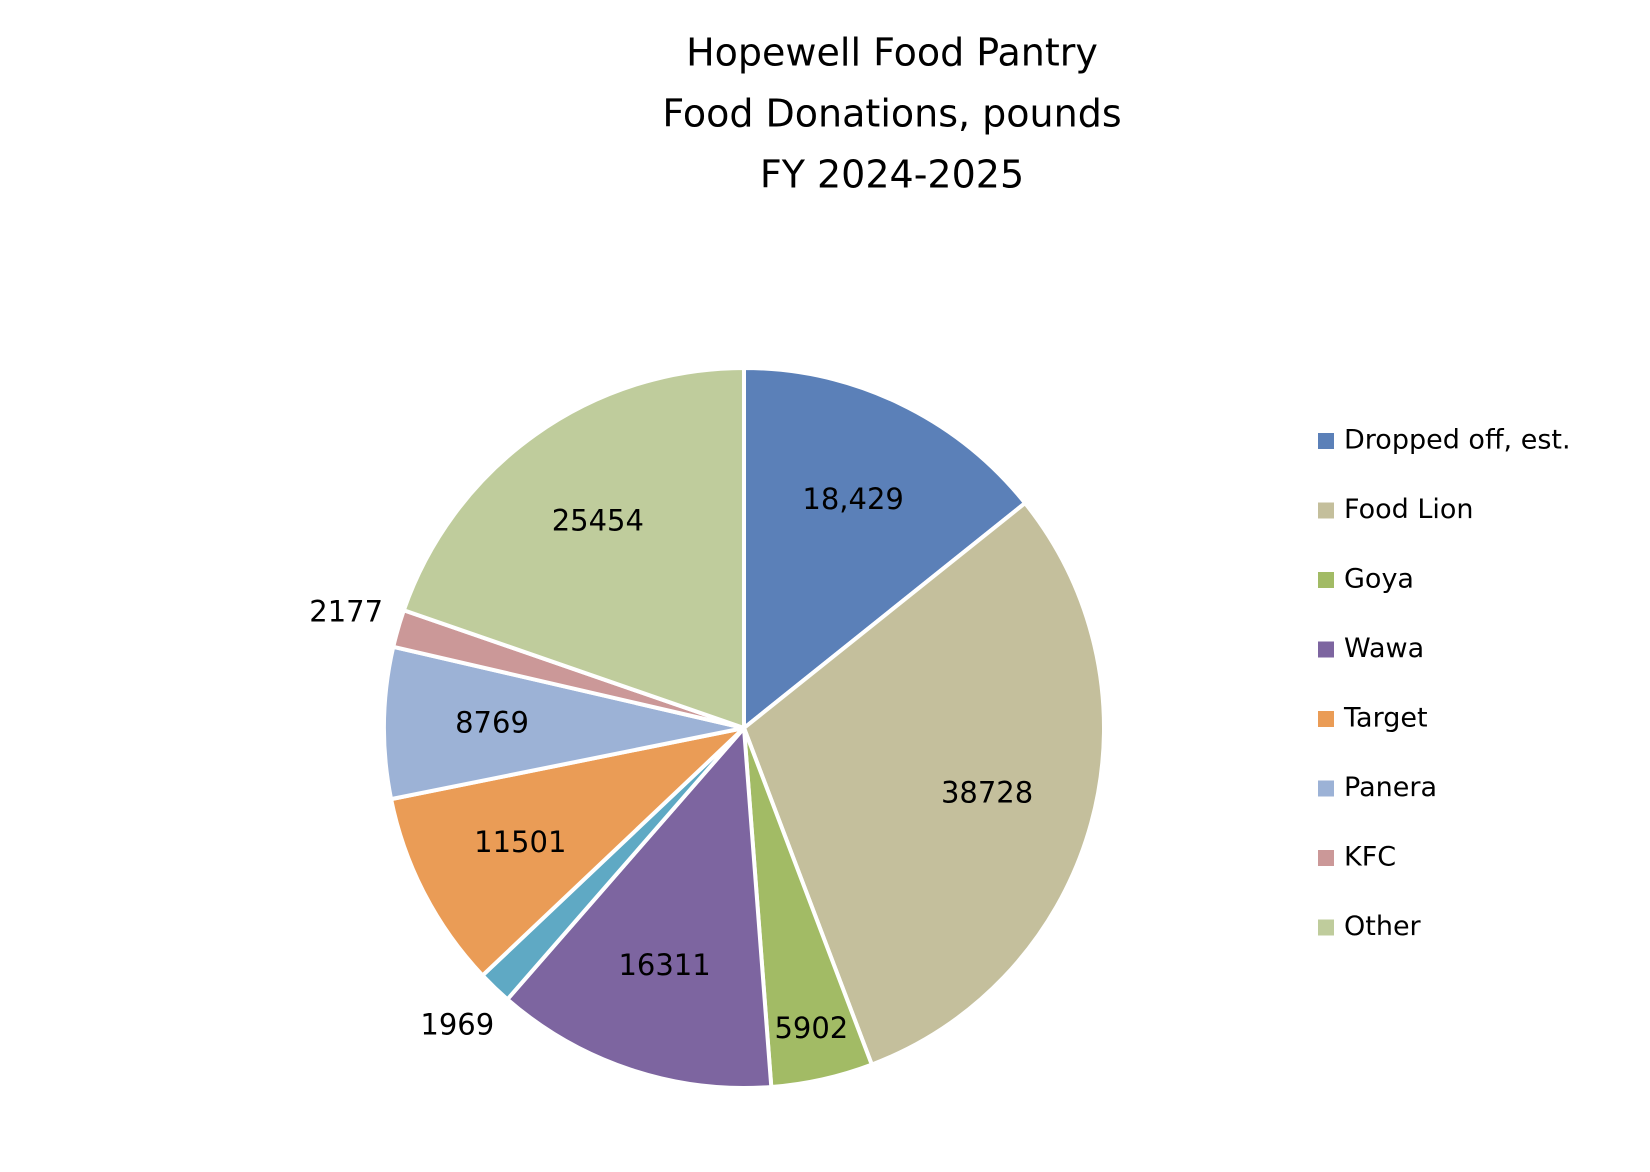 The width and height of the screenshot is (1650, 1172). What do you see at coordinates (891, 114) in the screenshot?
I see `chart-title: Food Donations, pounds` at bounding box center [891, 114].